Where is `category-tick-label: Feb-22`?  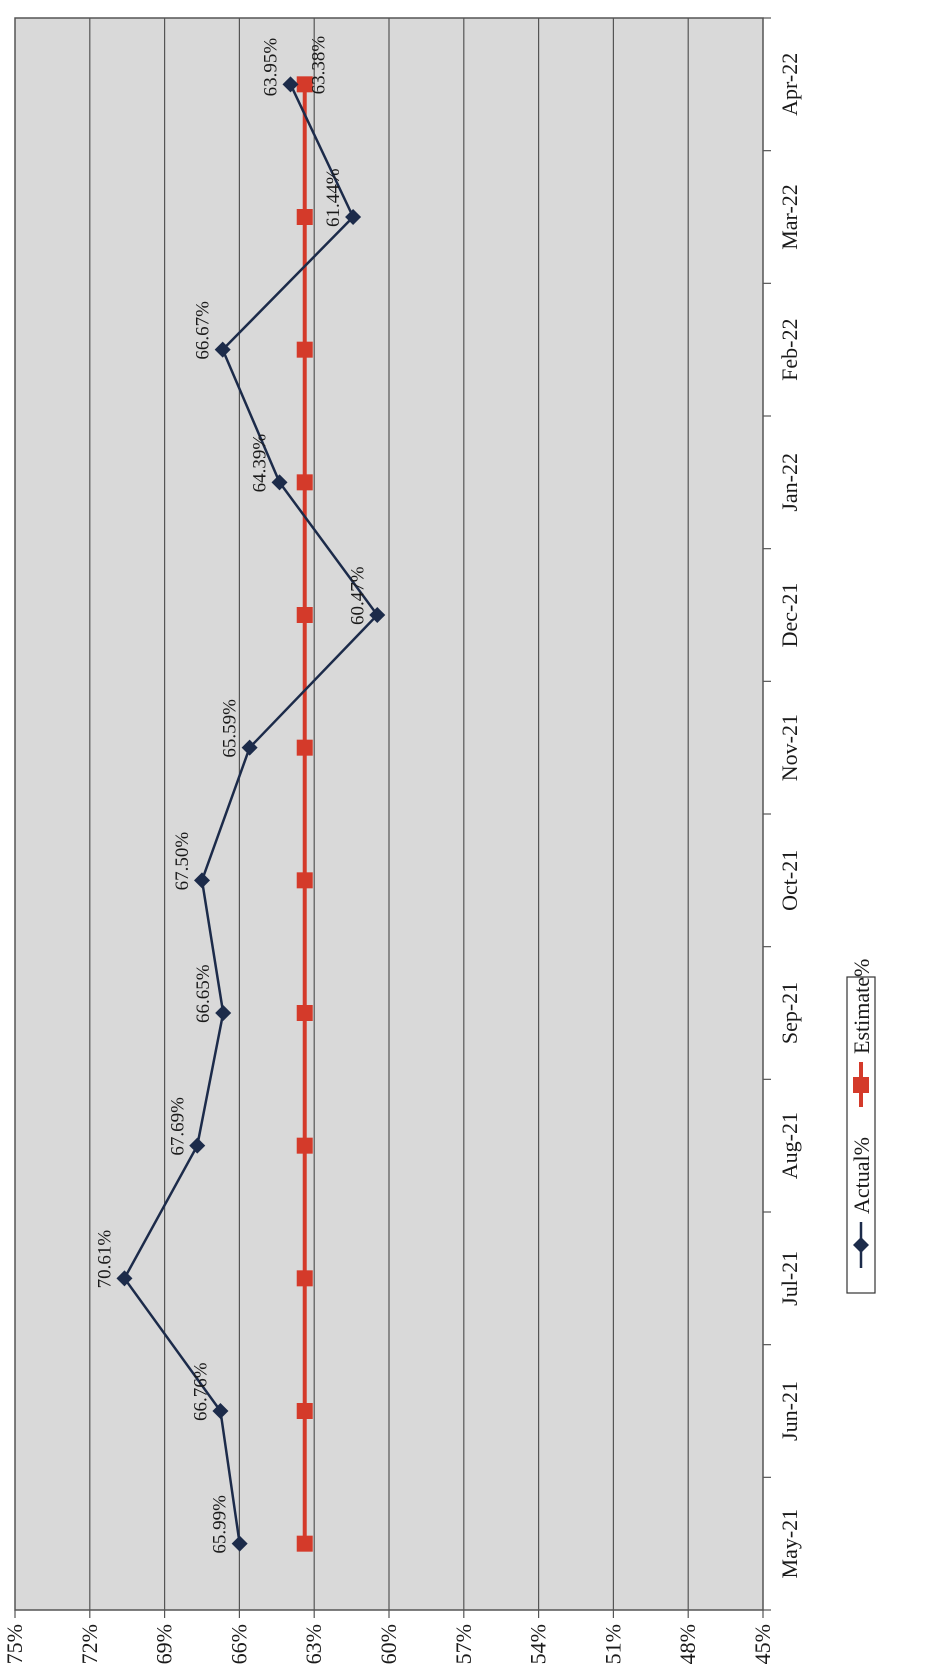 category-tick-label: Feb-22 is located at coordinates (789, 350).